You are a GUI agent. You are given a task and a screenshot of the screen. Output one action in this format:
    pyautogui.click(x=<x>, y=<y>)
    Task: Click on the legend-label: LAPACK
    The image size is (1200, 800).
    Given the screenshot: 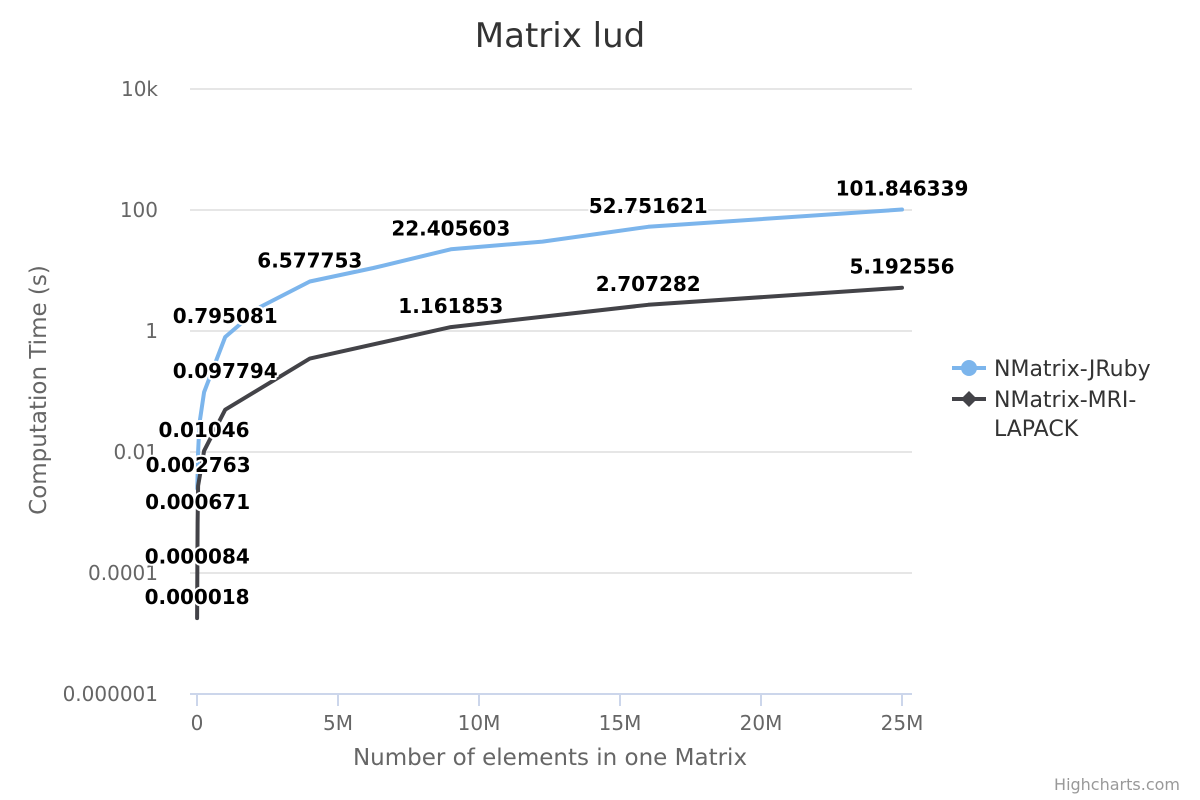 What is the action you would take?
    pyautogui.click(x=1036, y=429)
    